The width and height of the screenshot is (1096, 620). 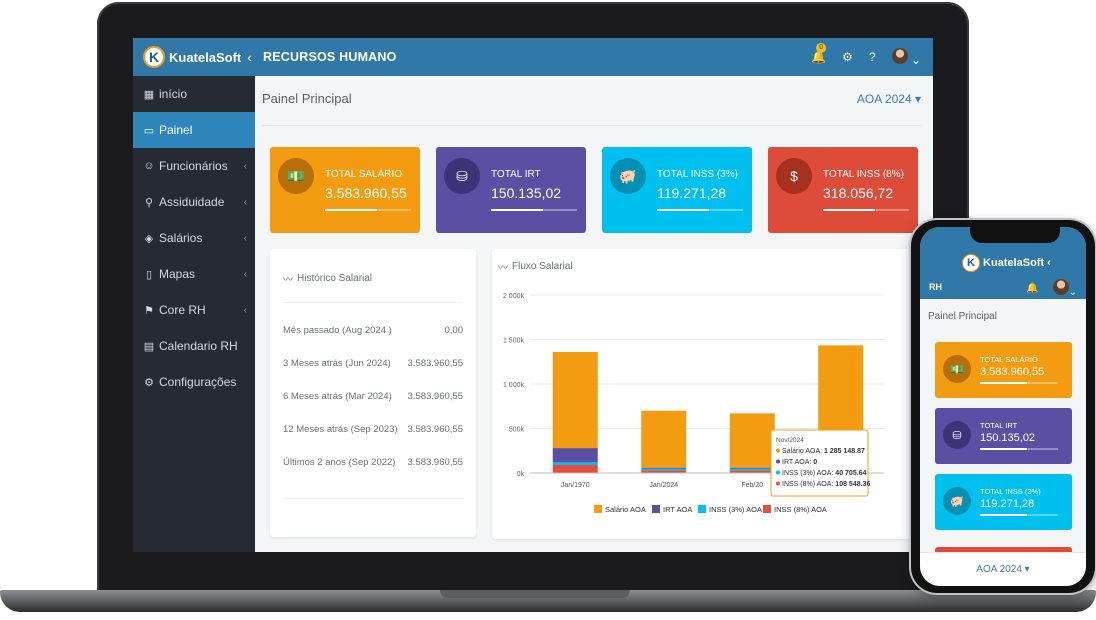 I want to click on sidebar-item-1: ▭ Painel, so click(x=194, y=130).